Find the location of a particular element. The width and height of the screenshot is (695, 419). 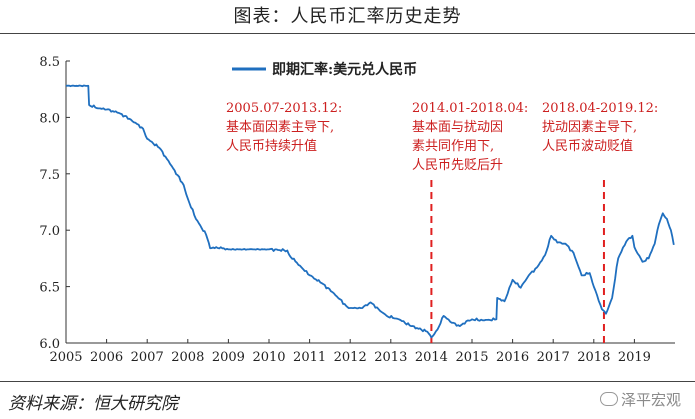

annotation-line: 基本面因素主导下, is located at coordinates (280, 127).